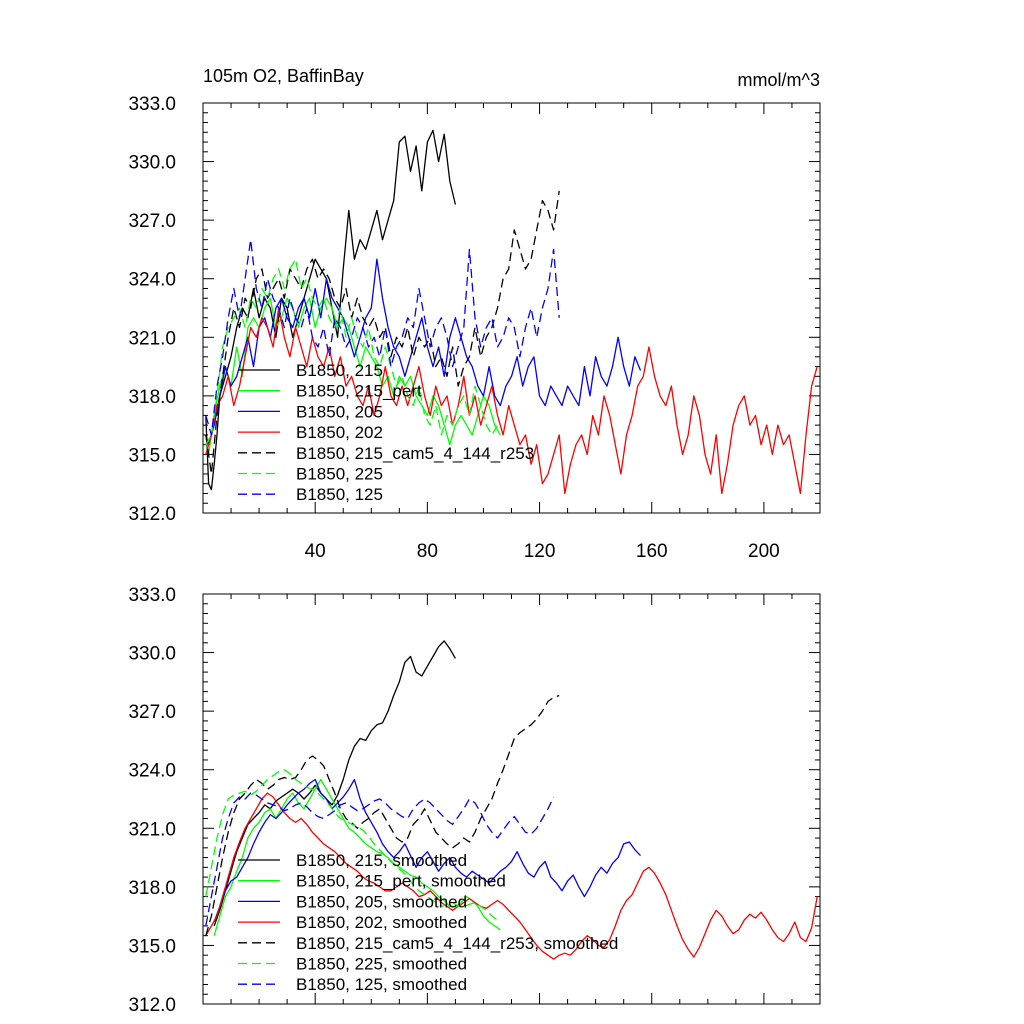 The height and width of the screenshot is (1024, 1024). What do you see at coordinates (401, 881) in the screenshot?
I see `legend-label: B1850, 215_pert, smoothed` at bounding box center [401, 881].